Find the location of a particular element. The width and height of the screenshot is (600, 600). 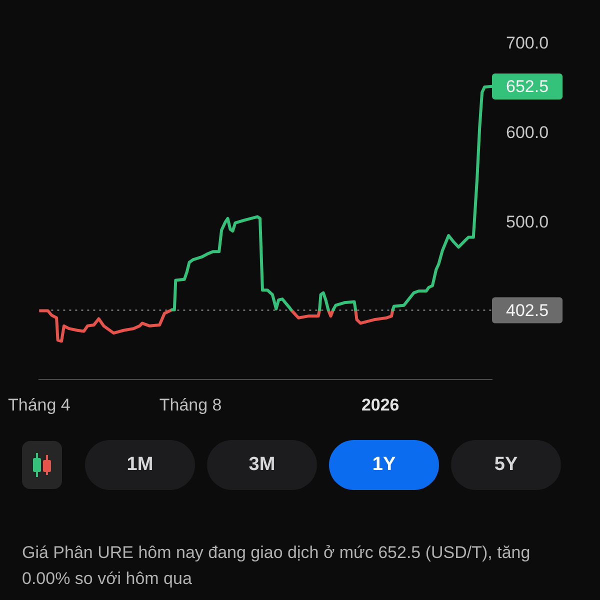

range-button: 1M is located at coordinates (140, 465).